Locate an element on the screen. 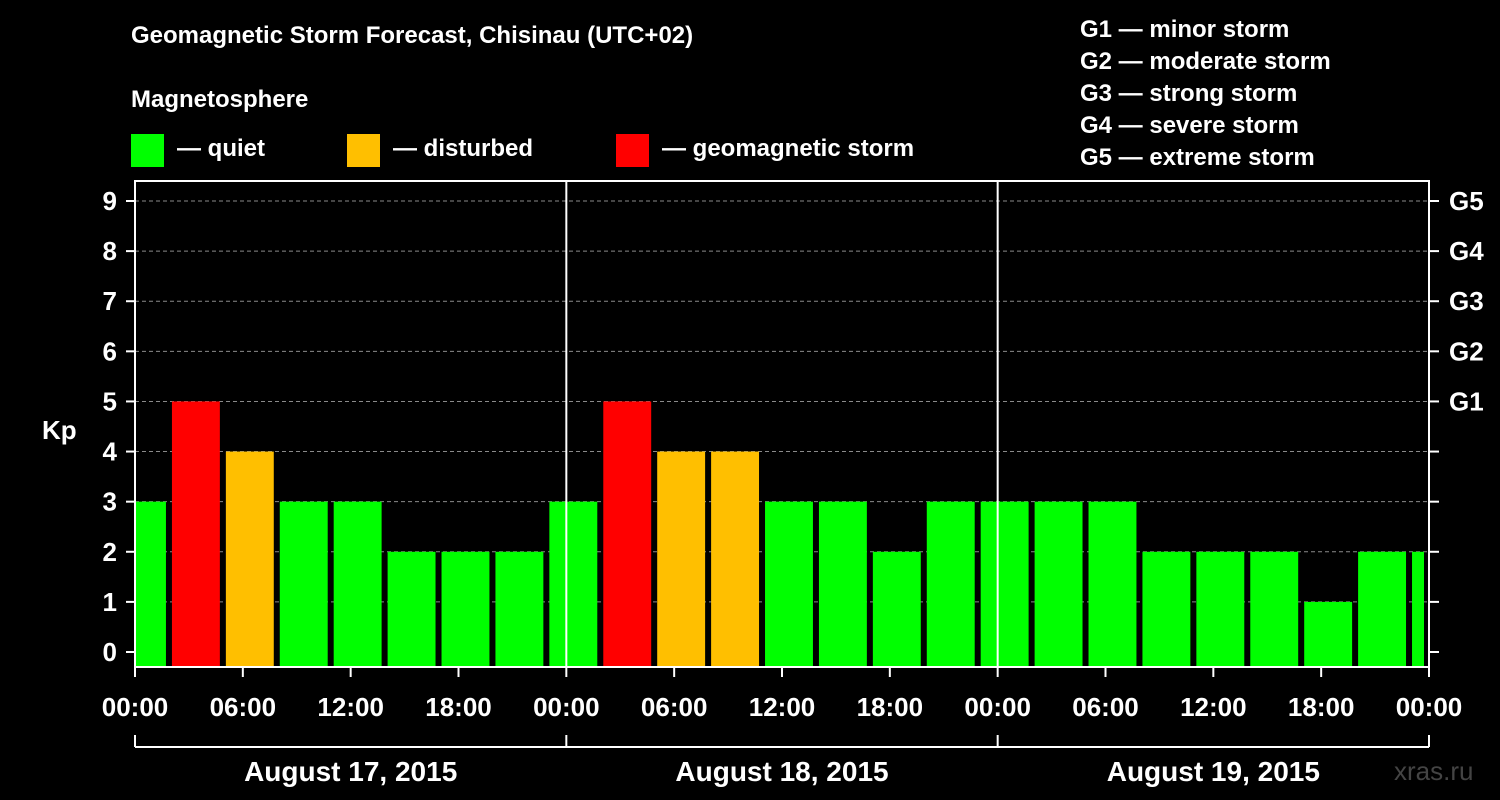  storm-level-label: G2 is located at coordinates (1466, 351).